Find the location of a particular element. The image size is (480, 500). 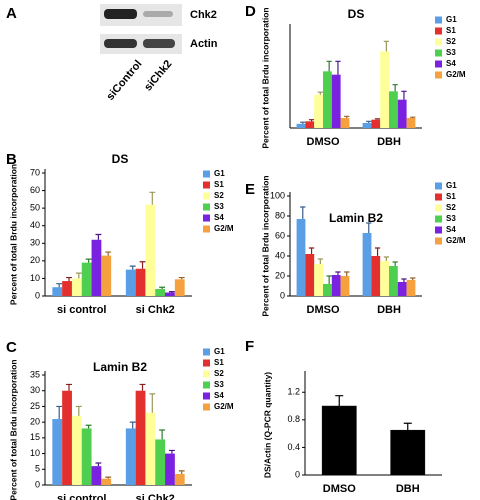

panel-letter: B is located at coordinates (11, 159).